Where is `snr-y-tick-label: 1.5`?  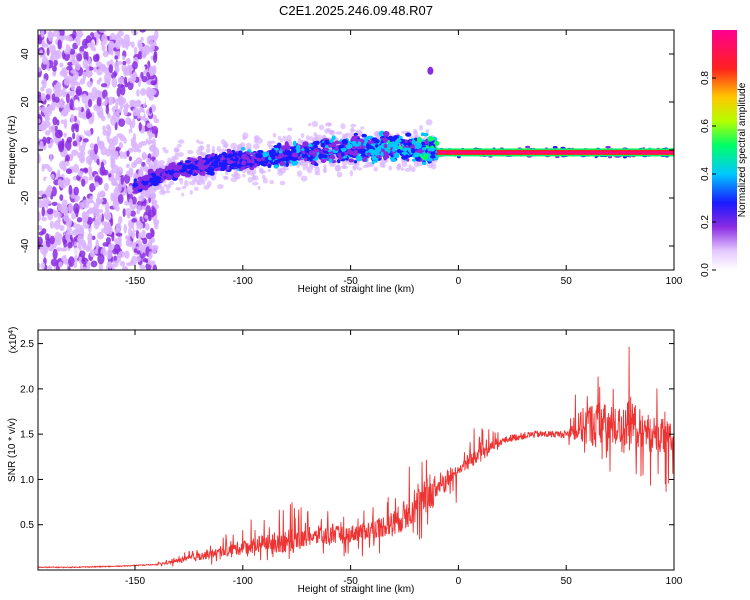 snr-y-tick-label: 1.5 is located at coordinates (27, 435).